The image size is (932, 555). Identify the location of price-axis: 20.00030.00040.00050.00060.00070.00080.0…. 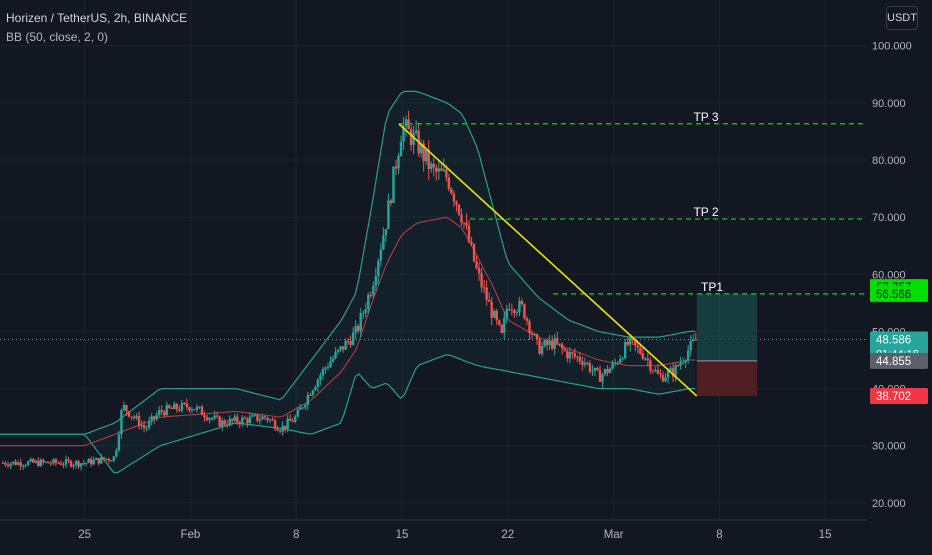
(899, 275).